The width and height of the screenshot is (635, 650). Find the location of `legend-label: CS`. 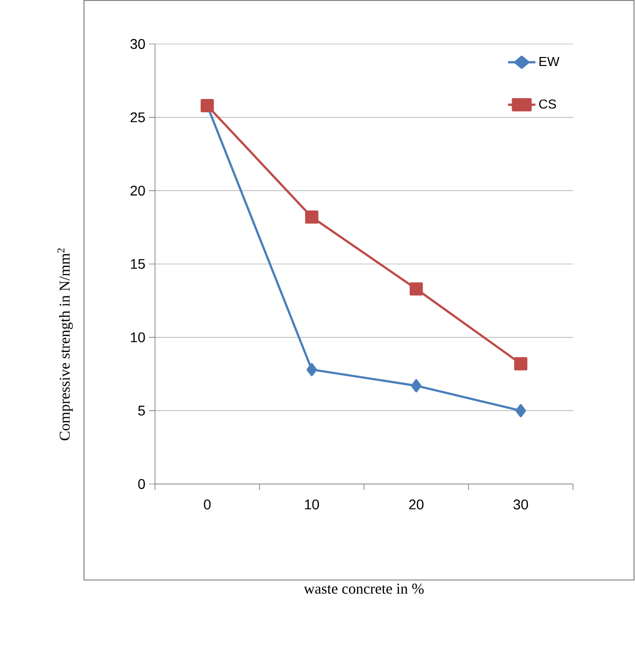

legend-label: CS is located at coordinates (547, 104).